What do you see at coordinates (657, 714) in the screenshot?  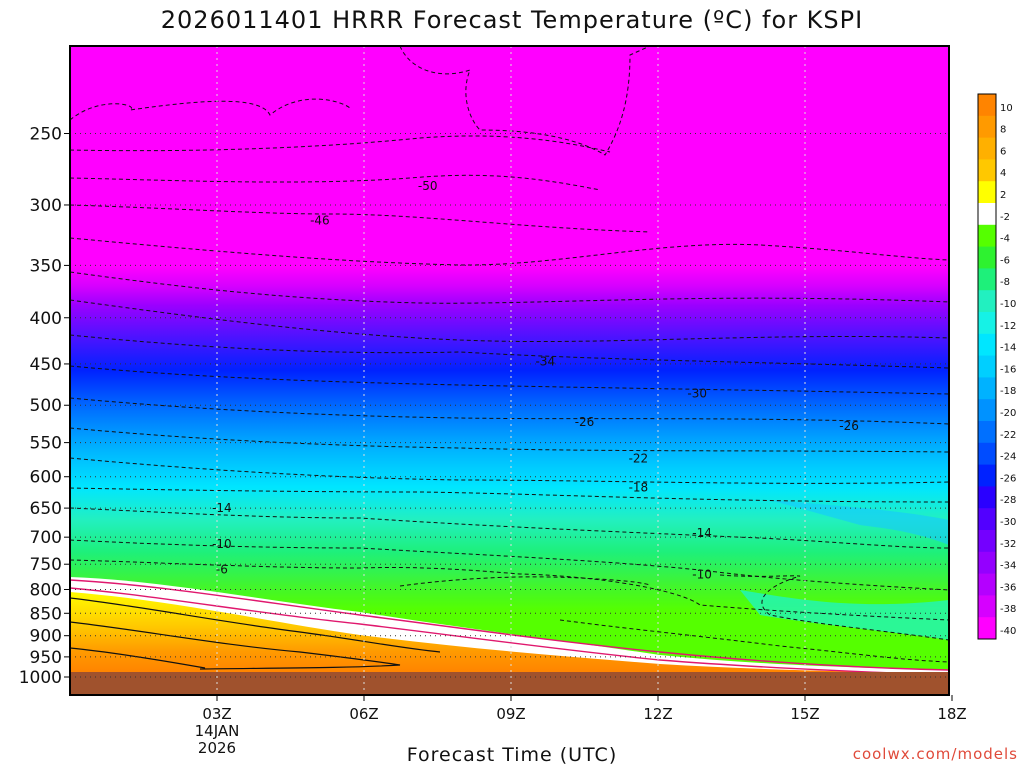 I see `x-tick-label: 12Z` at bounding box center [657, 714].